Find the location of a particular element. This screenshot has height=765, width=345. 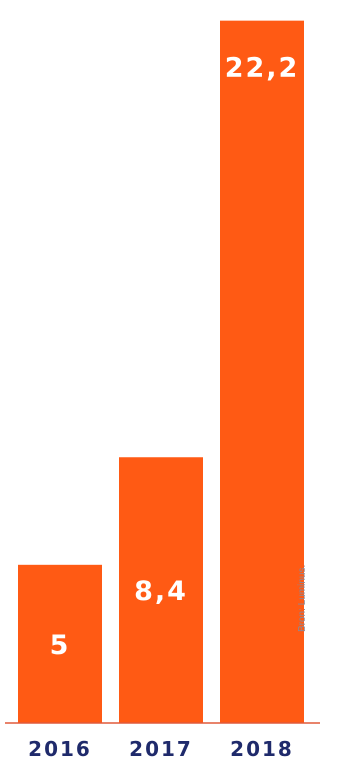

bar-2016 is located at coordinates (60, 643).